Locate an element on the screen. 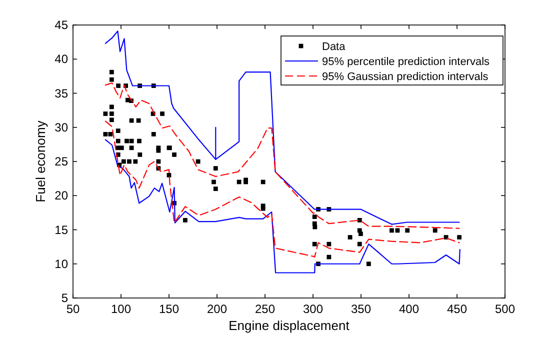 This screenshot has height=337, width=560. x-tick-label: 300 is located at coordinates (313, 309).